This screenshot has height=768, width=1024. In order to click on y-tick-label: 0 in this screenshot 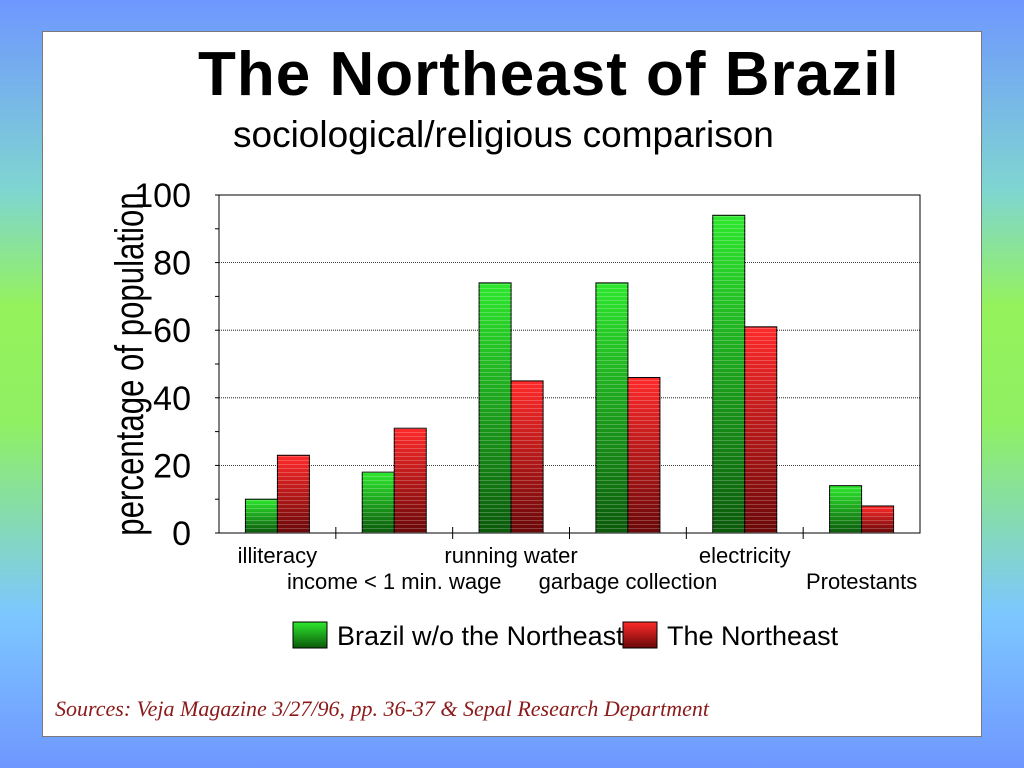, I will do `click(181, 534)`.